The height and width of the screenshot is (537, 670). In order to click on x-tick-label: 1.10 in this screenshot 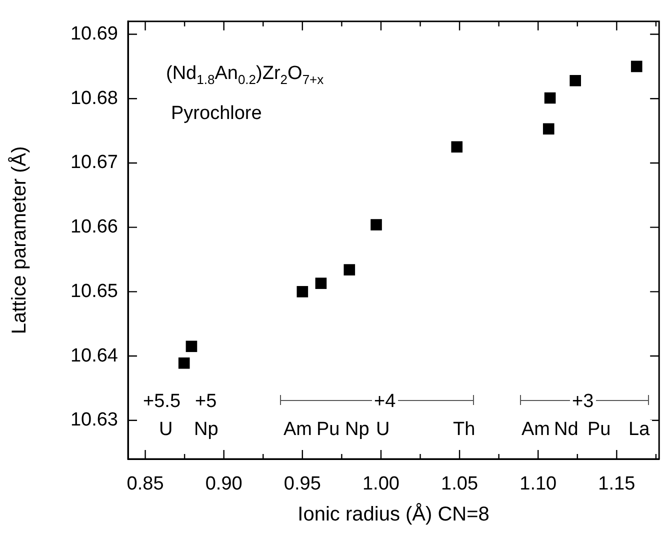, I will do `click(538, 484)`.